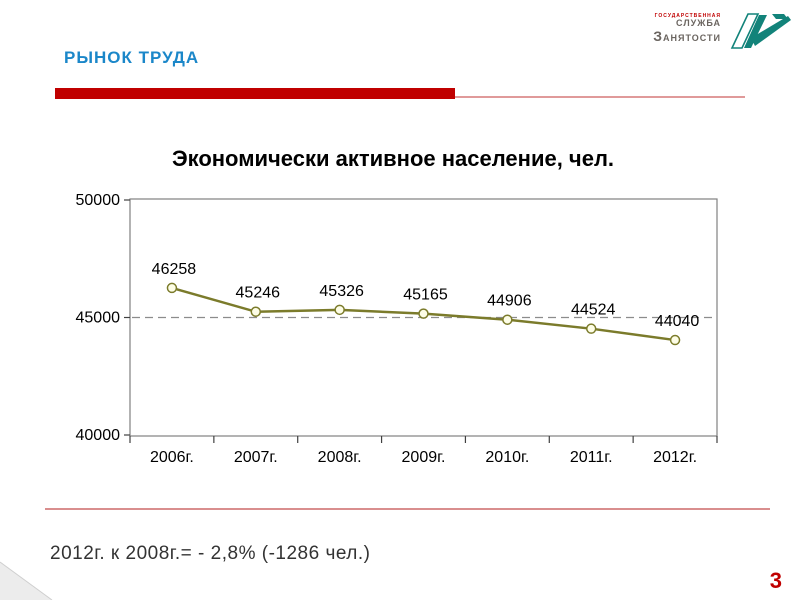 The image size is (800, 600). Describe the element at coordinates (593, 310) in the screenshot. I see `data-label: 44524` at that location.